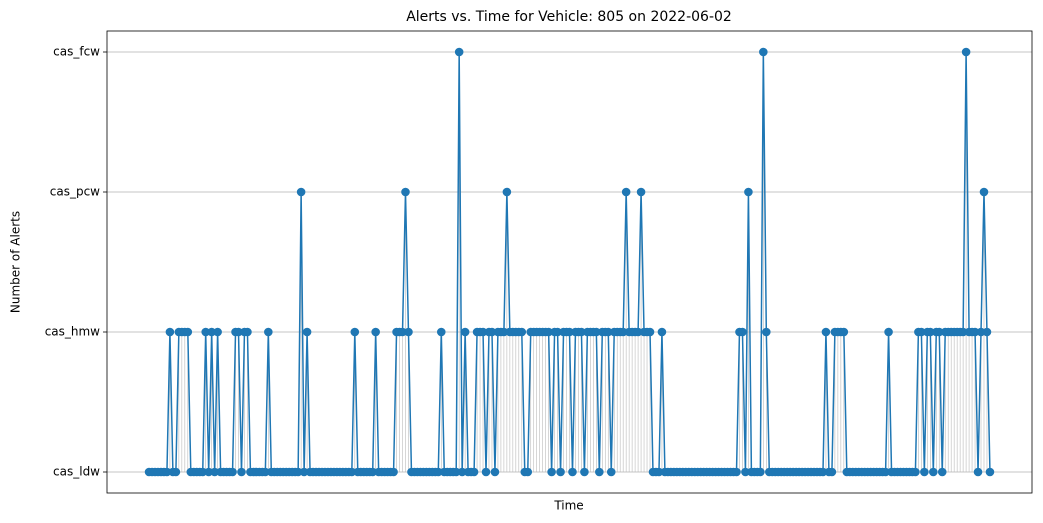 Image resolution: width=1043 pixels, height=523 pixels. I want to click on y-tick-label: cas_pcw, so click(75, 192).